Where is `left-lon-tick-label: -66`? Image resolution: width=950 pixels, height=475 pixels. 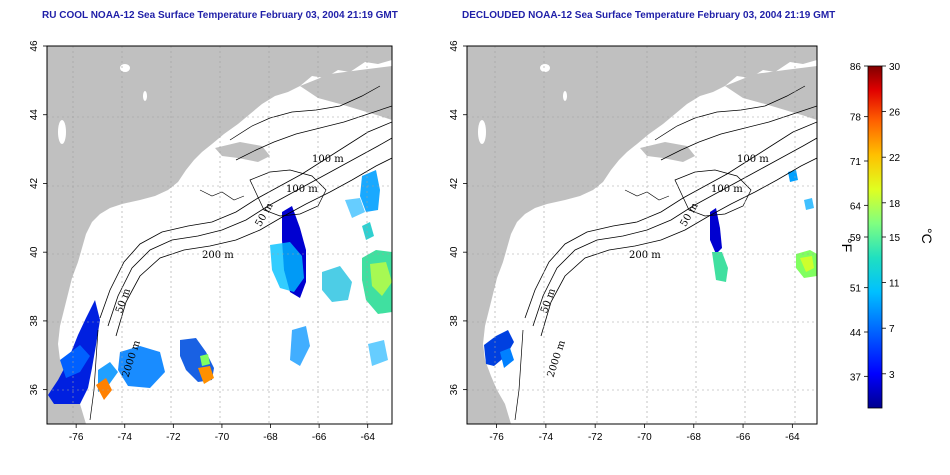
left-lon-tick-label: -66 is located at coordinates (319, 437).